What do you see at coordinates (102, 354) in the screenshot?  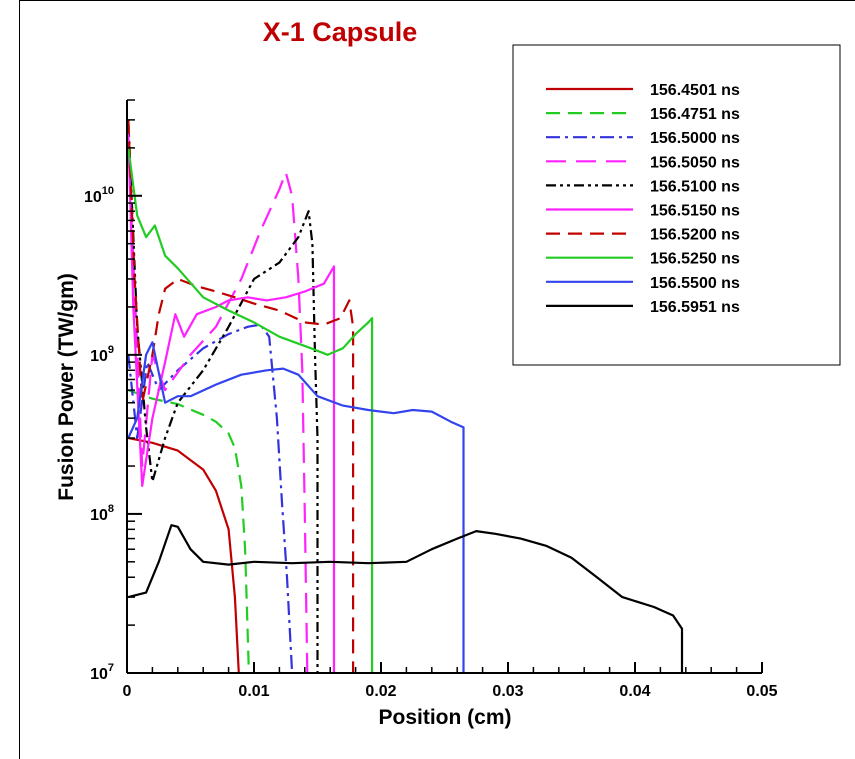 I see `y-tick-label: 10⁹` at bounding box center [102, 354].